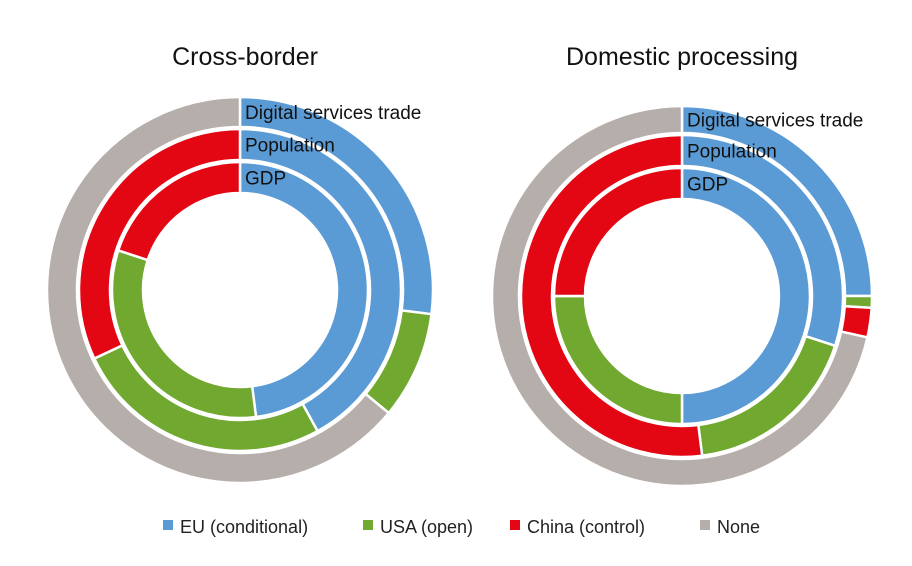 This screenshot has height=566, width=912. I want to click on legend-swatch-none, so click(705, 525).